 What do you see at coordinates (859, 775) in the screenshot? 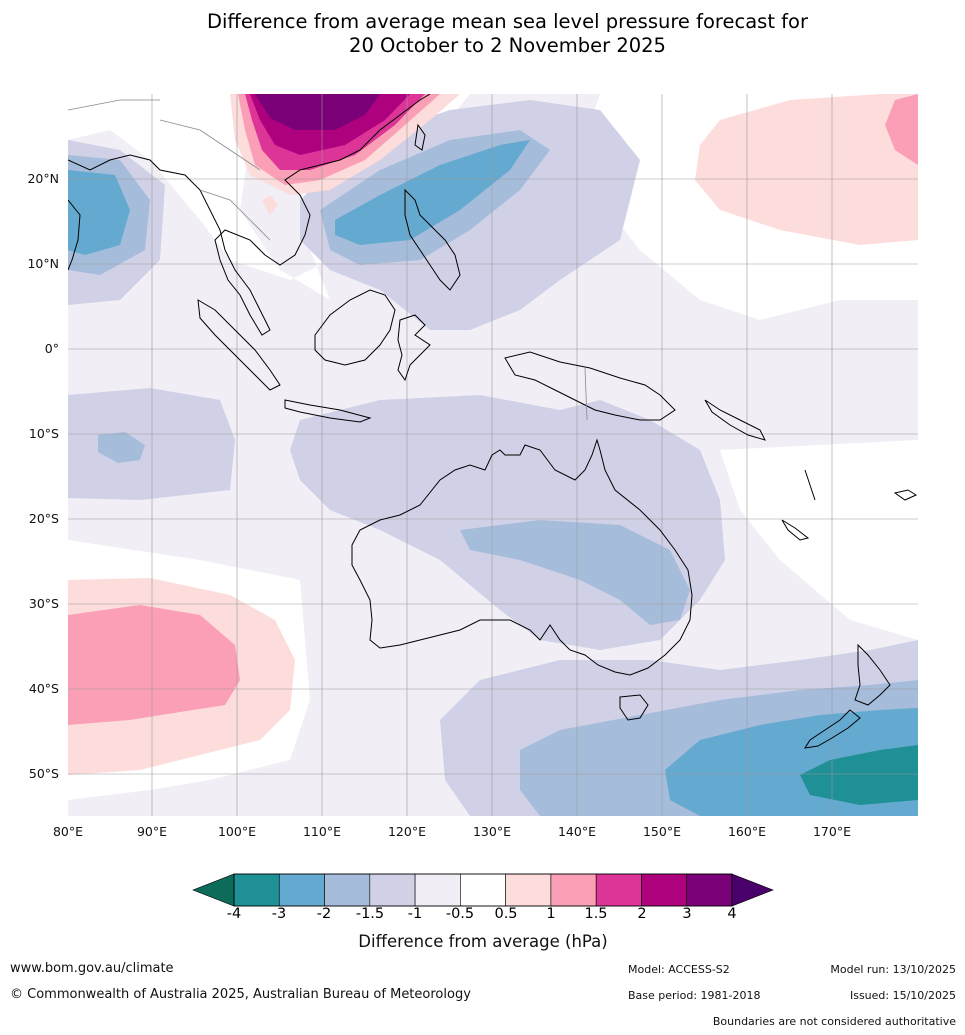
I see `anomaly-band-minus4-south` at bounding box center [859, 775].